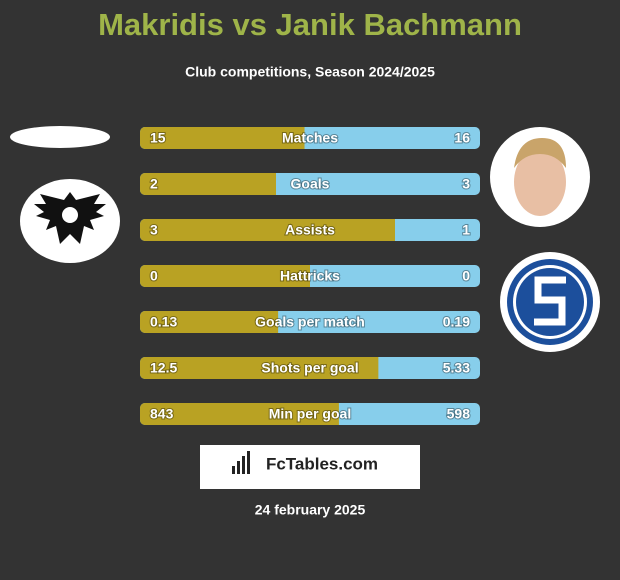 This screenshot has height=580, width=620. I want to click on right-value: 0, so click(466, 276).